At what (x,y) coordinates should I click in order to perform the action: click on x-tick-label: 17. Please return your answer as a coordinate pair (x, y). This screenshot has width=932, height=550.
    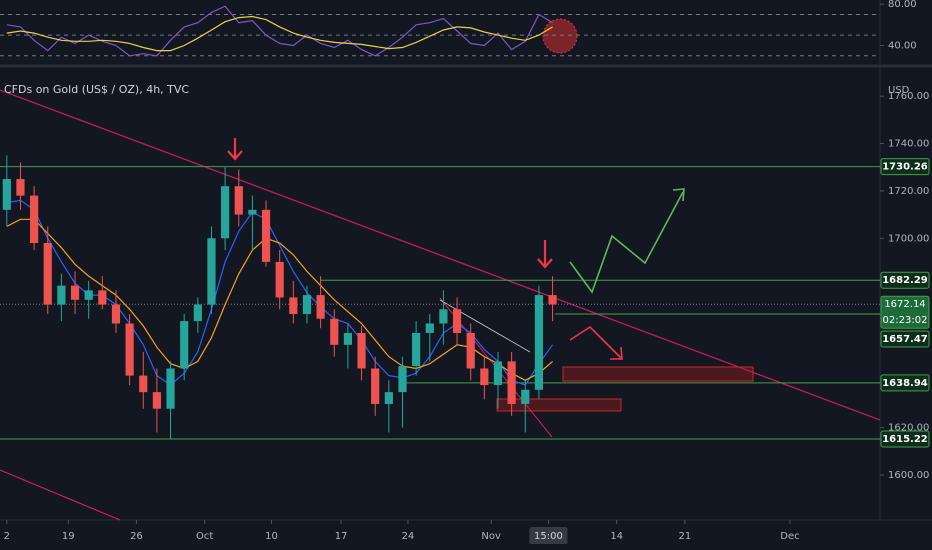
    Looking at the image, I should click on (341, 536).